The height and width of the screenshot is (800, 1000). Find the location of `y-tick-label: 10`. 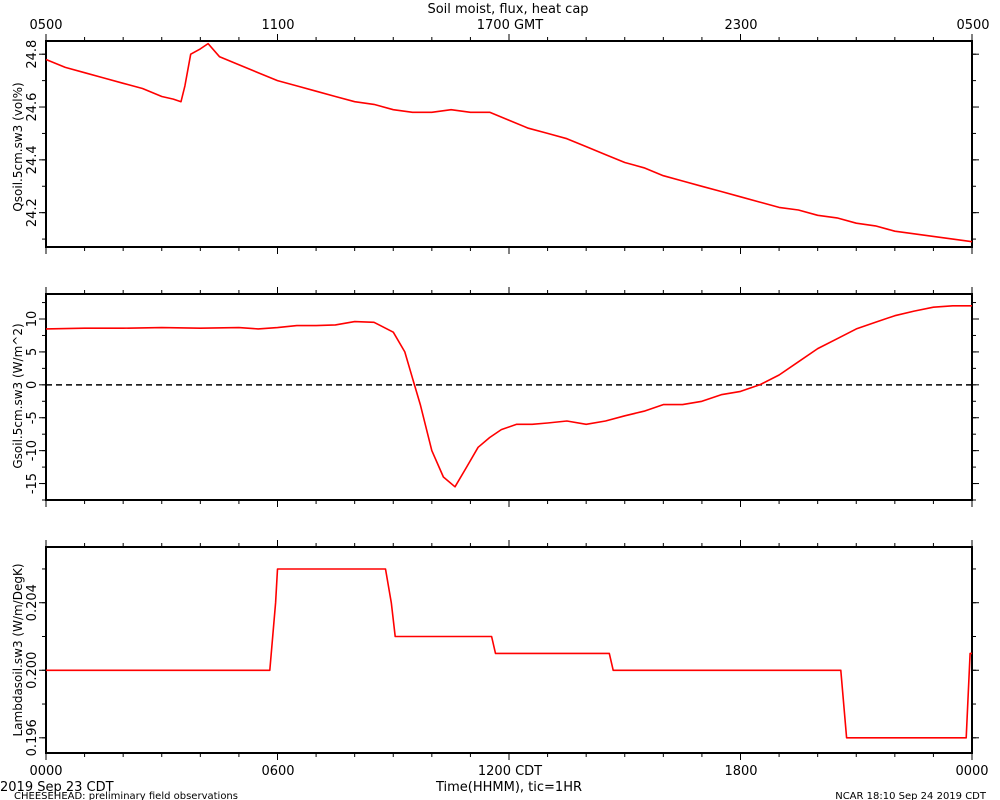

y-tick-label: 10 is located at coordinates (32, 319).